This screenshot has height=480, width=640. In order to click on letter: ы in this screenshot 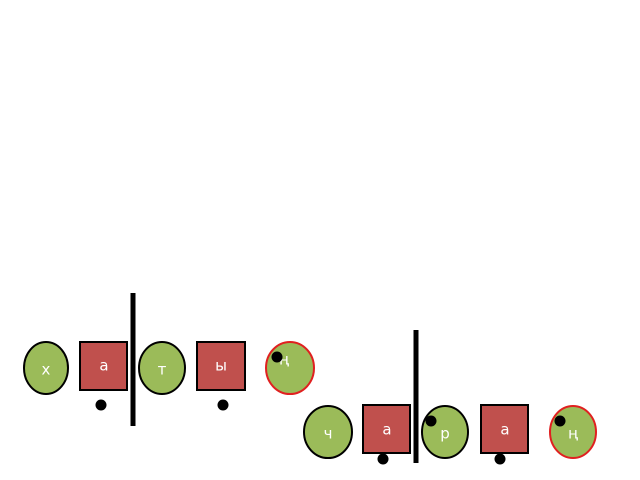, I will do `click(221, 366)`.